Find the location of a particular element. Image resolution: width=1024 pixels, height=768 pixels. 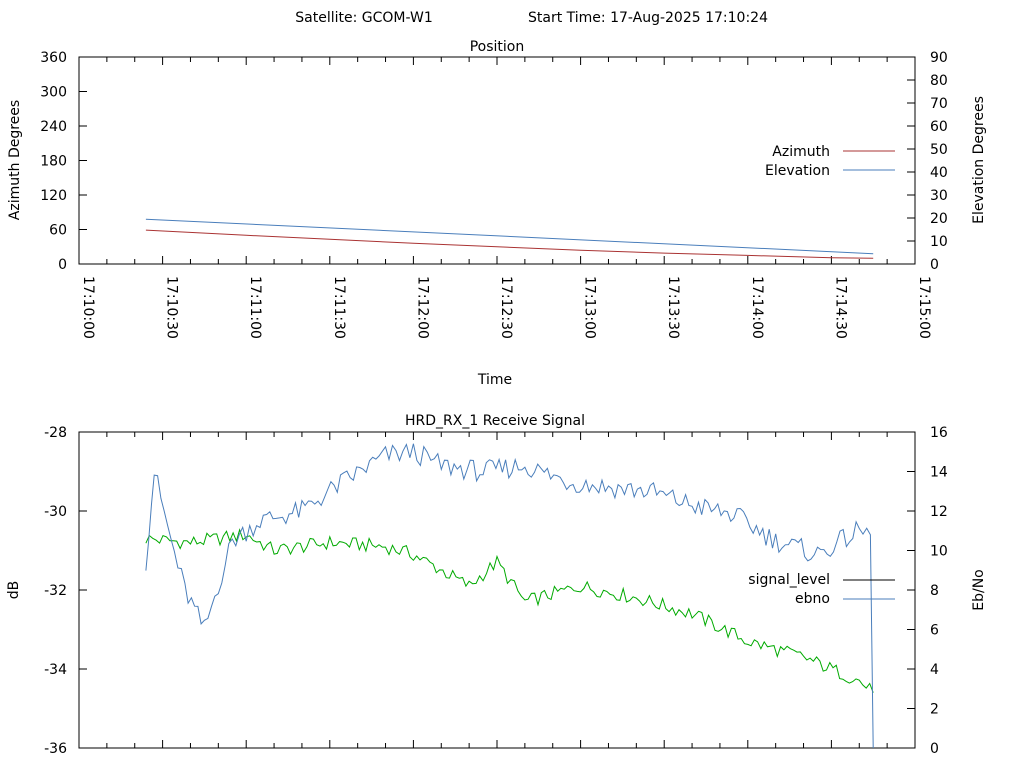

header-satellite: Satellite: GCOM-W1 is located at coordinates (363, 18).